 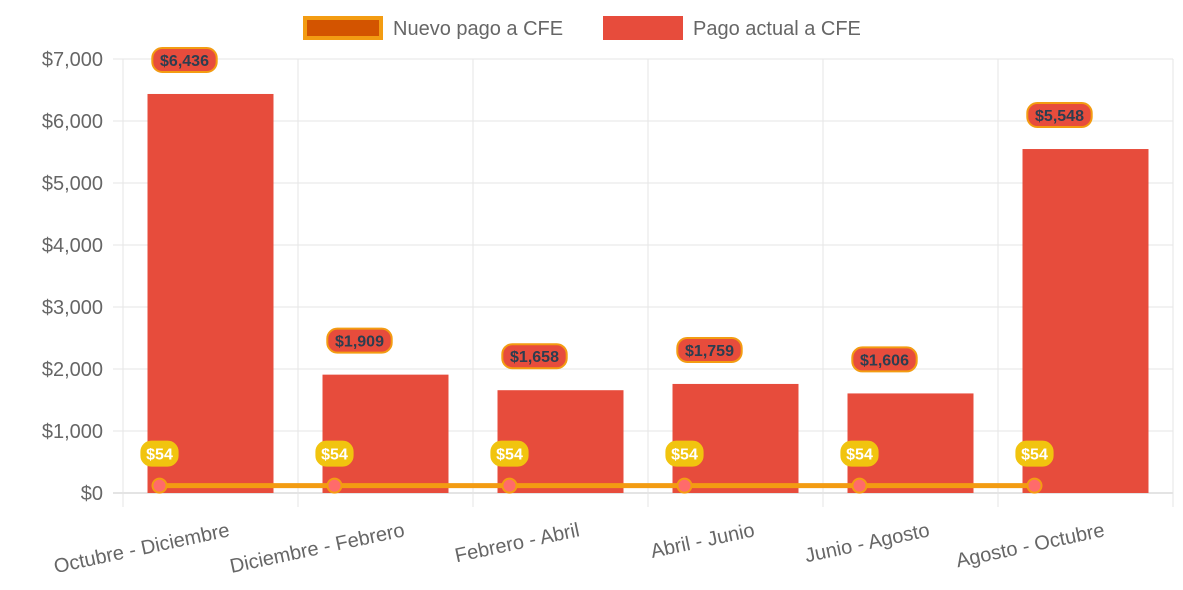 I want to click on legend-item: Pago actual a CFE, so click(x=732, y=28).